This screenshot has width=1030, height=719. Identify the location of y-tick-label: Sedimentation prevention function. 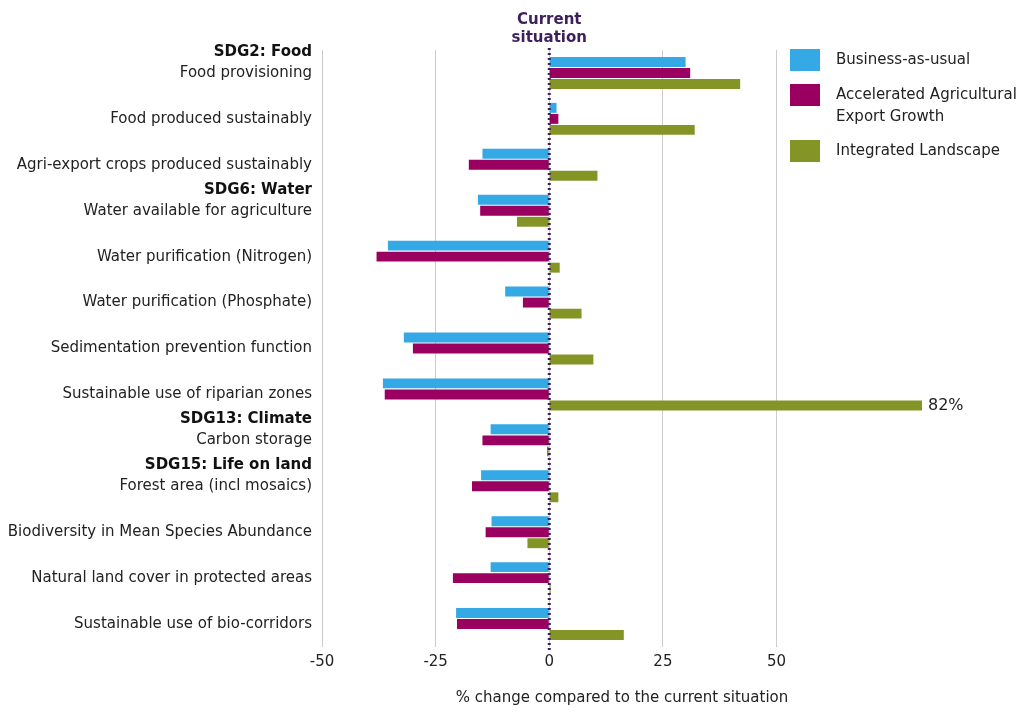
(181, 347).